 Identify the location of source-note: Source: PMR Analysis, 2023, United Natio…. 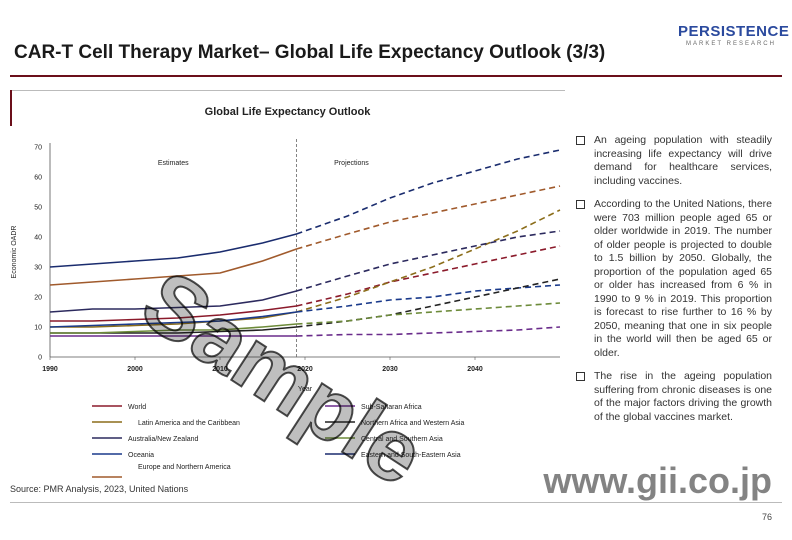
(99, 489).